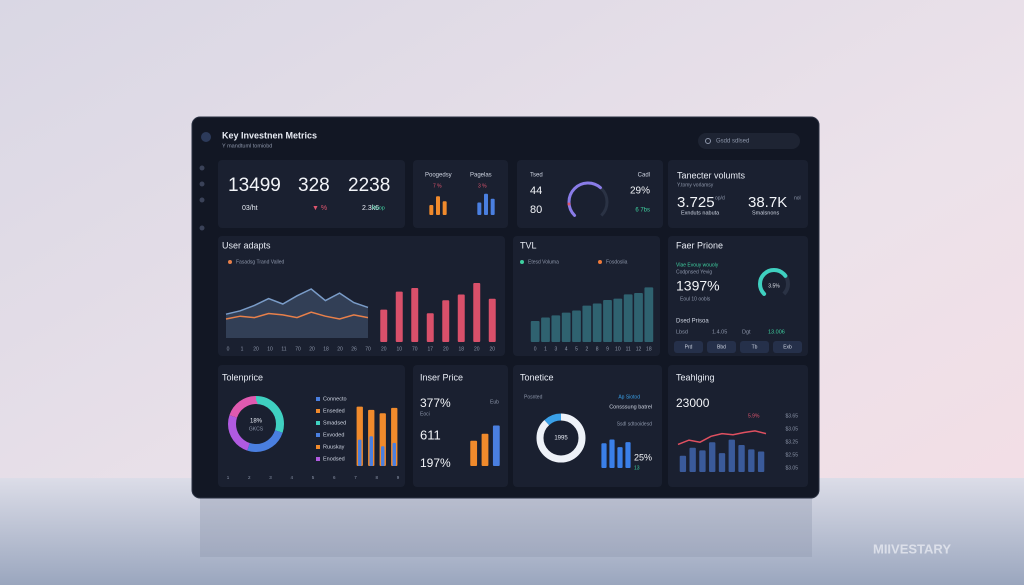 The image size is (1024, 585). I want to click on label: Ssdl sdtooidesd, so click(635, 424).